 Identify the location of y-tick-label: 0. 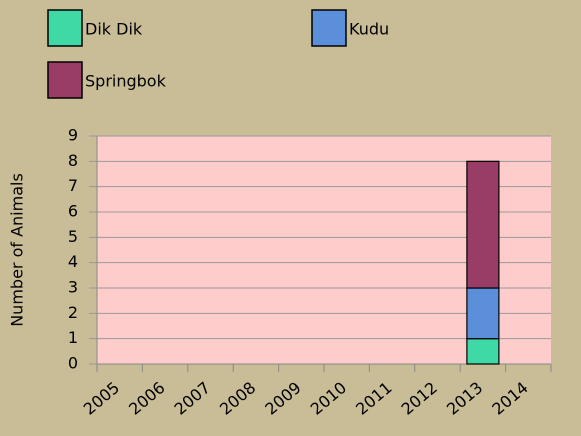
(73, 363).